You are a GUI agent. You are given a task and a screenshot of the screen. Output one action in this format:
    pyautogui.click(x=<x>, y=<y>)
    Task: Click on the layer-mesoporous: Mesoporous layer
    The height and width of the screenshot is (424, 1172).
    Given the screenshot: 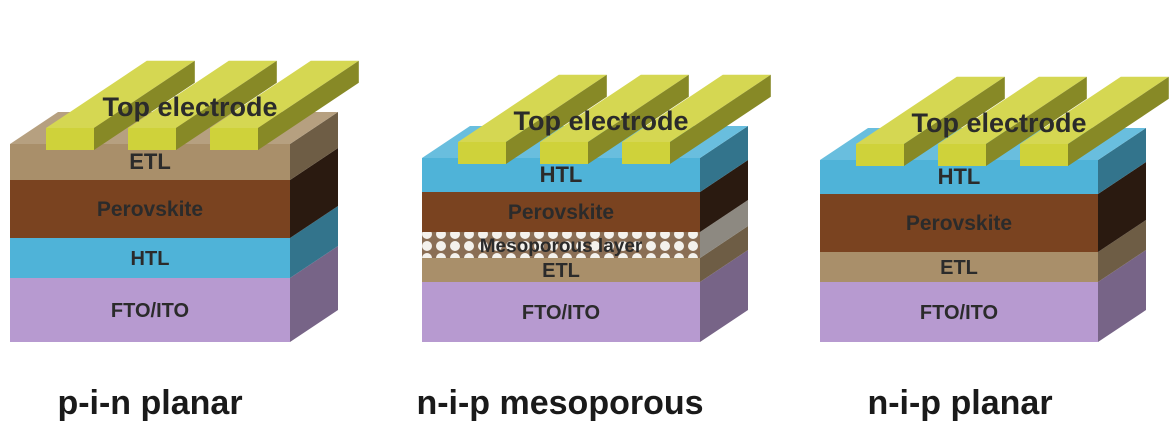 What is the action you would take?
    pyautogui.click(x=585, y=229)
    